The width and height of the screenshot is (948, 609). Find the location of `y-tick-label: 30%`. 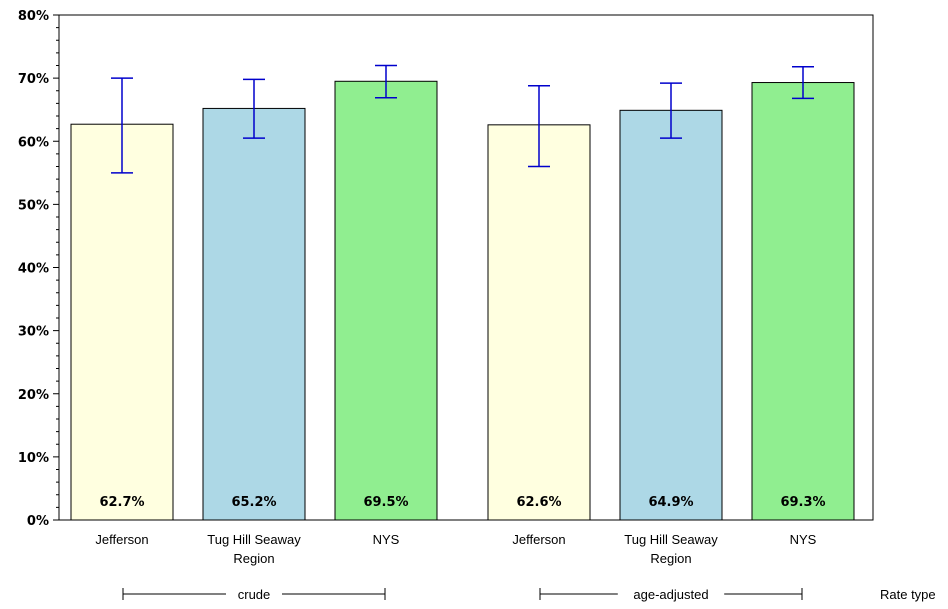

y-tick-label: 30% is located at coordinates (33, 332).